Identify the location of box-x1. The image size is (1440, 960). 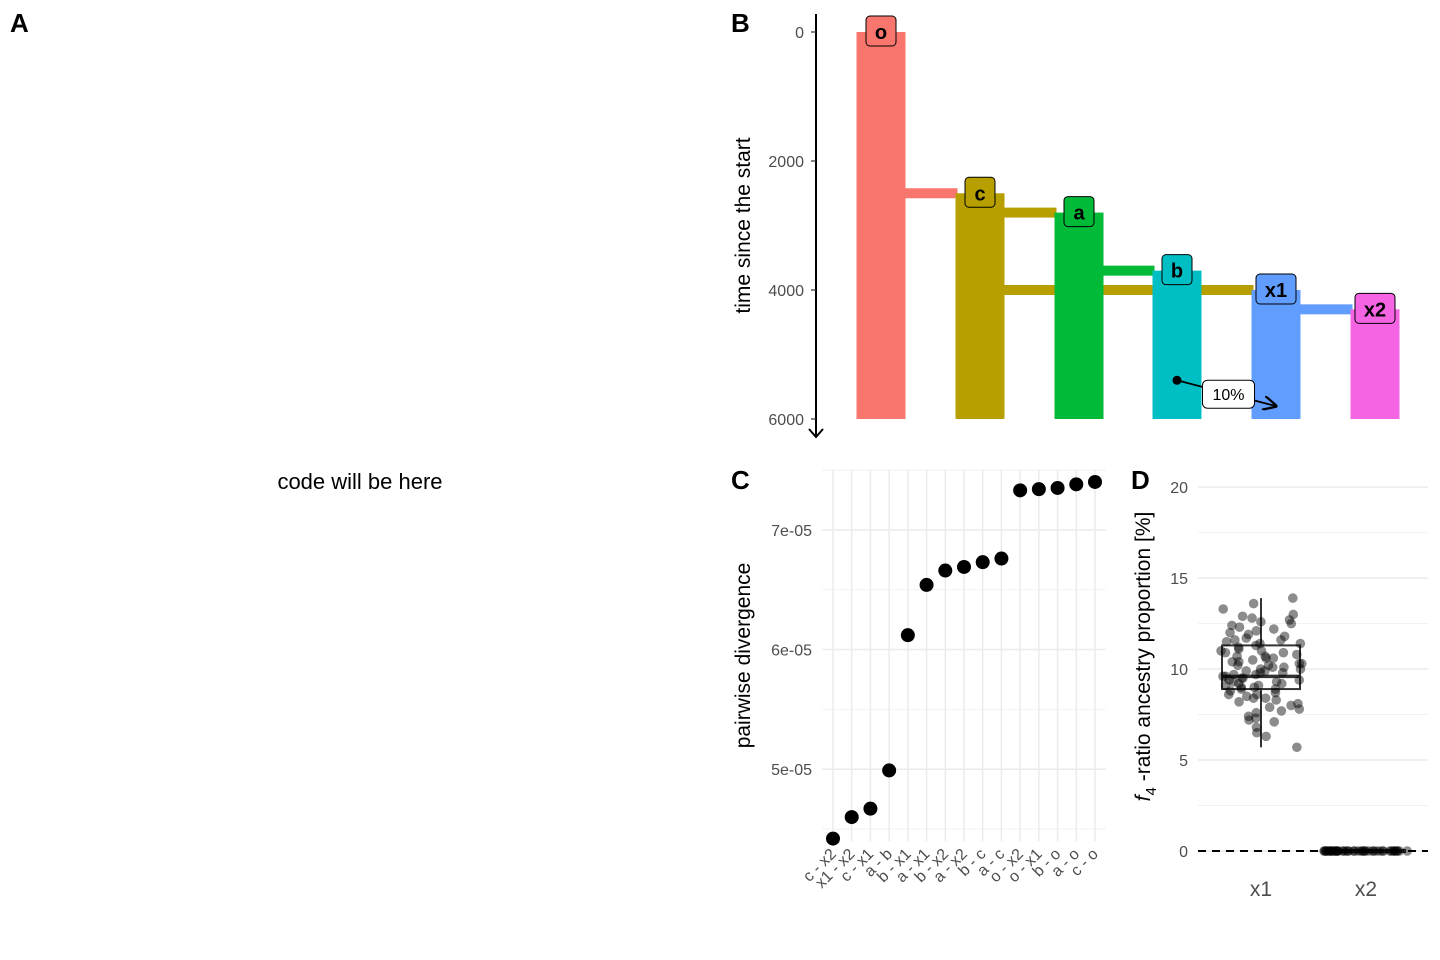
(1261, 667).